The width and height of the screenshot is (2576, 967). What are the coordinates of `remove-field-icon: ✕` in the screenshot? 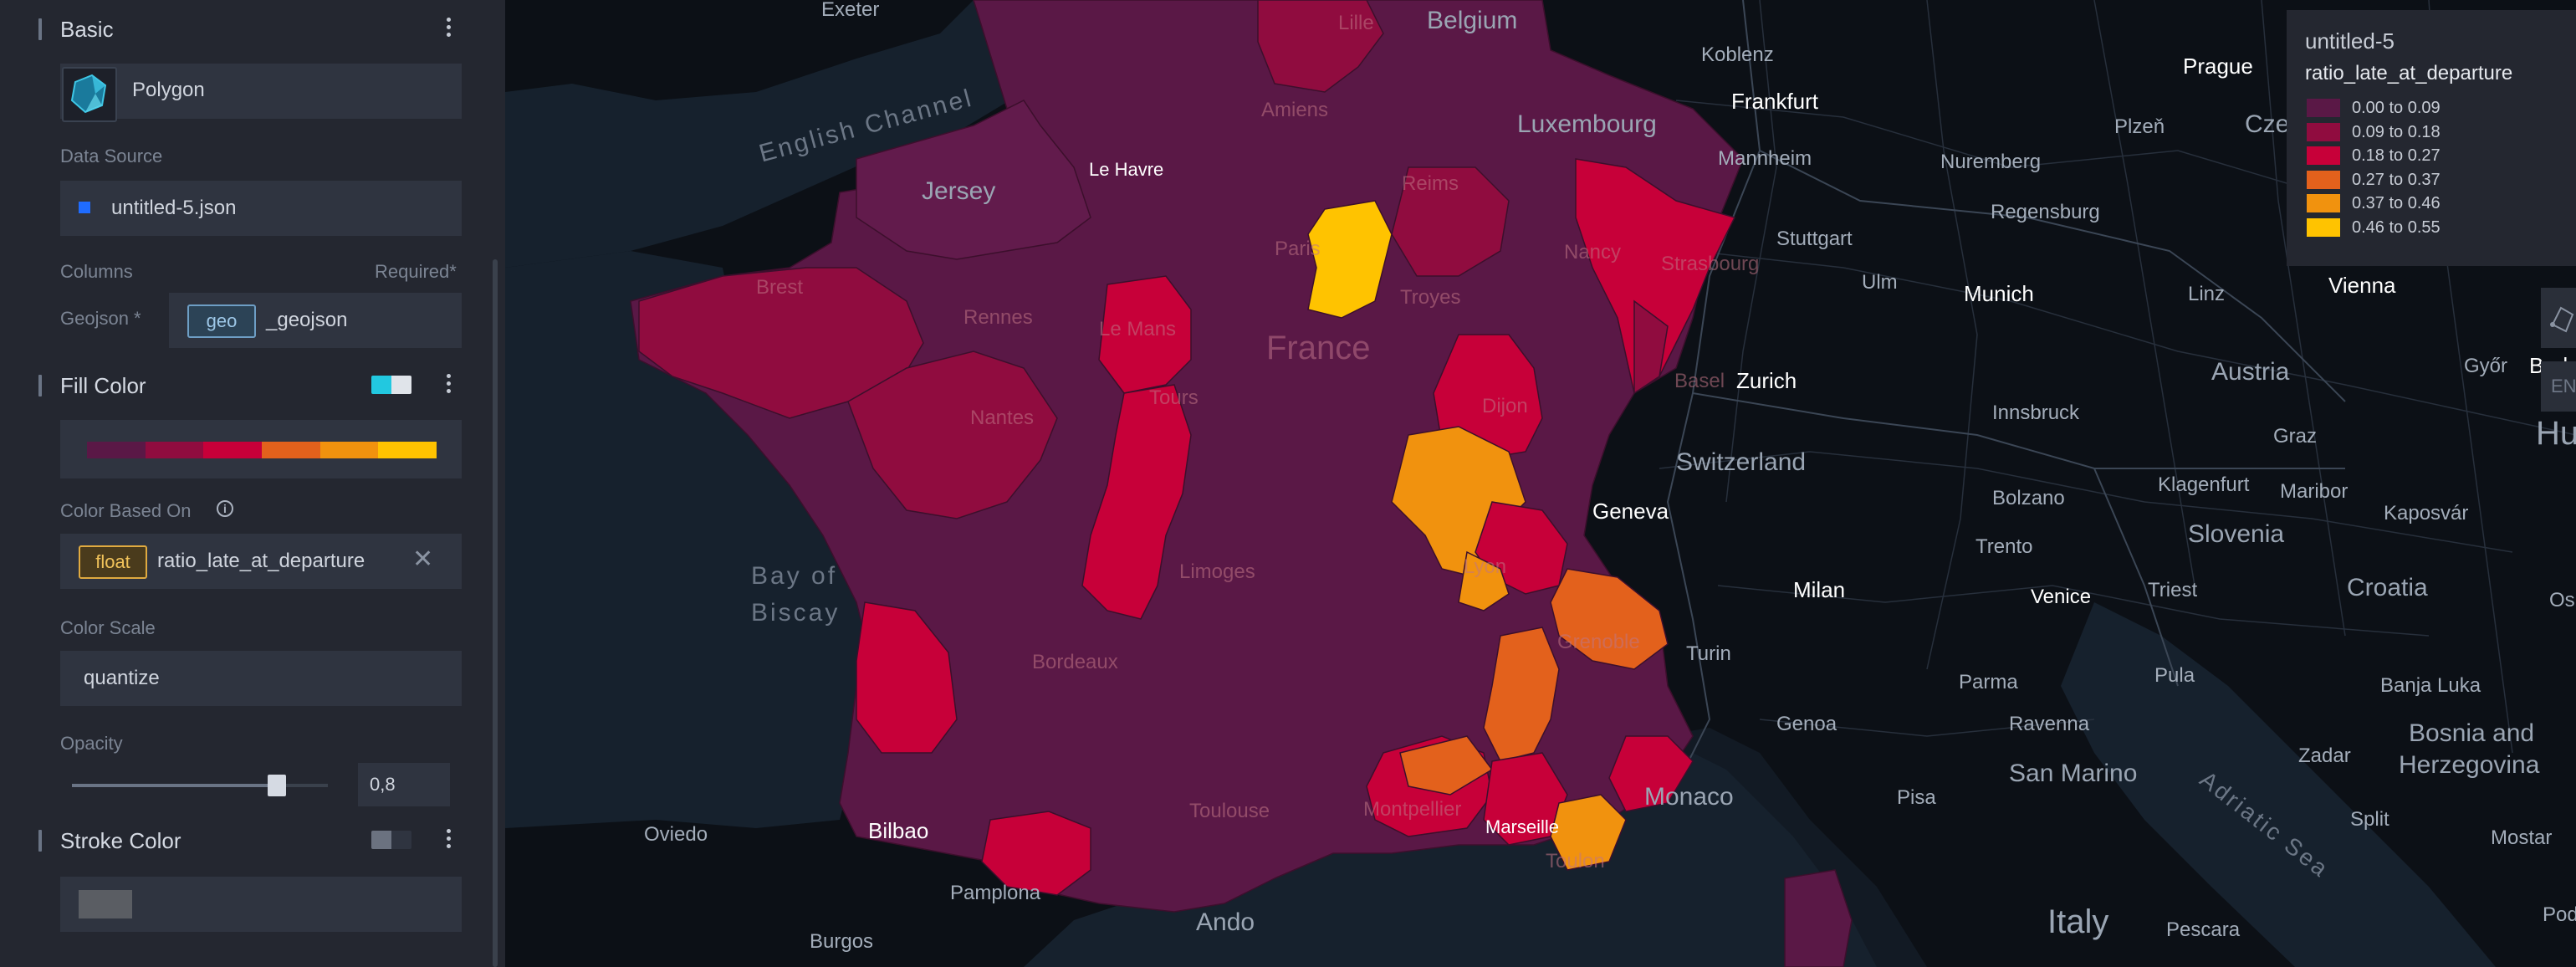 It's located at (423, 559).